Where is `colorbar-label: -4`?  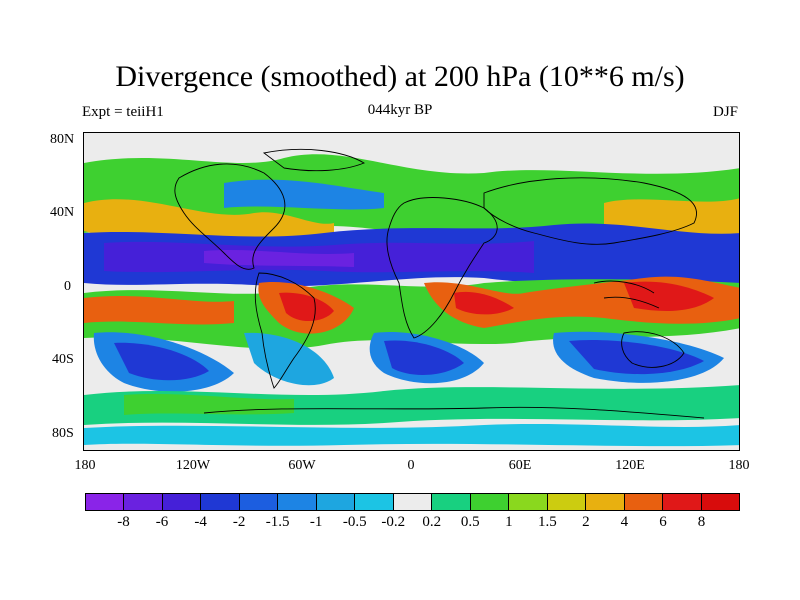 colorbar-label: -4 is located at coordinates (200, 522).